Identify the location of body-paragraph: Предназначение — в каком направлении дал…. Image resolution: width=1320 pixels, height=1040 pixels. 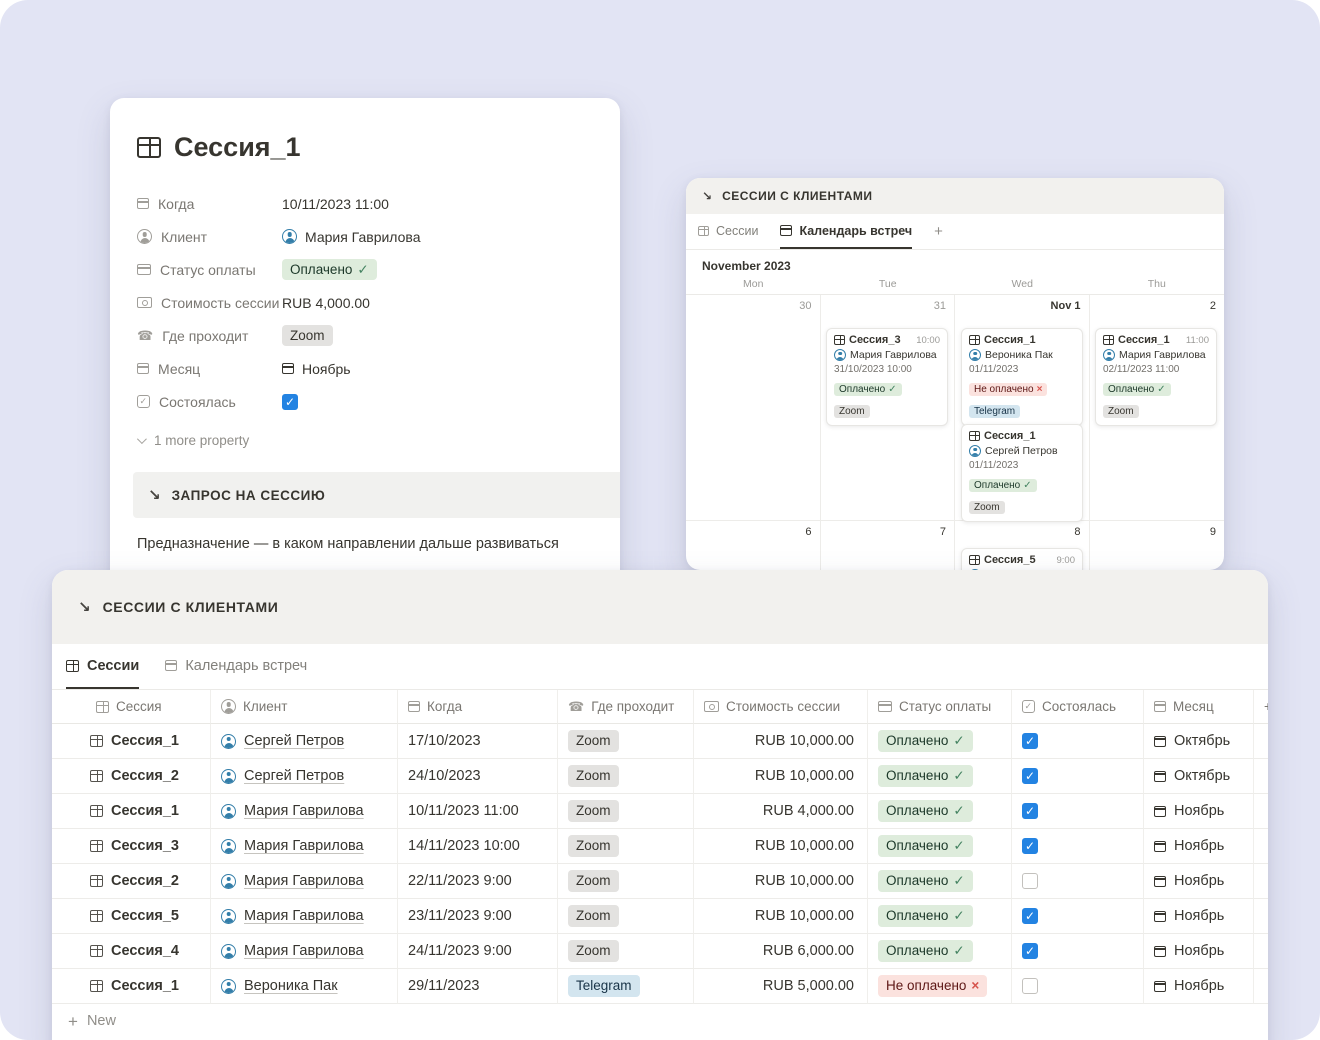
(348, 544).